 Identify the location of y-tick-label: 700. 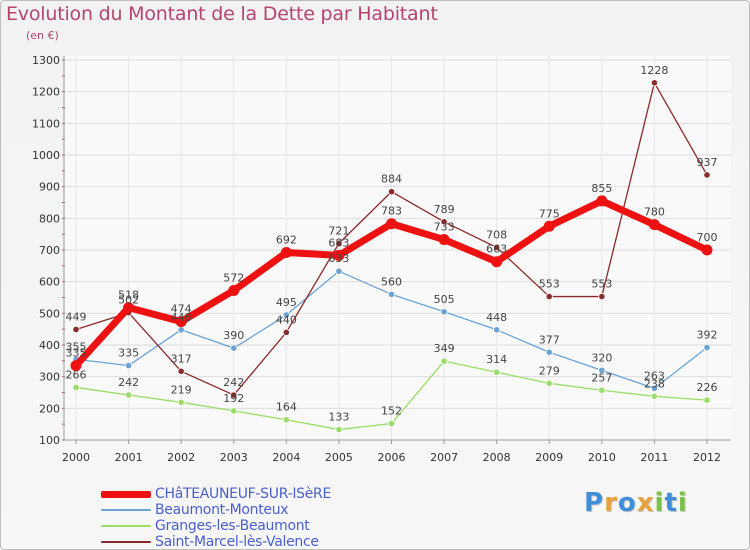
(49, 250).